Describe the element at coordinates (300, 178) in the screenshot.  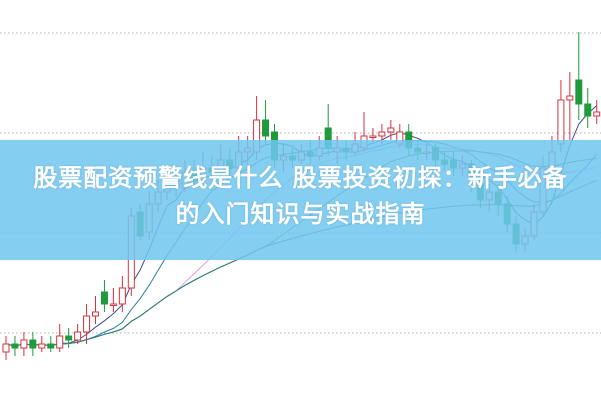
I see `title-line-1: 股票配资预警线是什么 股票投资初探：新手必备` at that location.